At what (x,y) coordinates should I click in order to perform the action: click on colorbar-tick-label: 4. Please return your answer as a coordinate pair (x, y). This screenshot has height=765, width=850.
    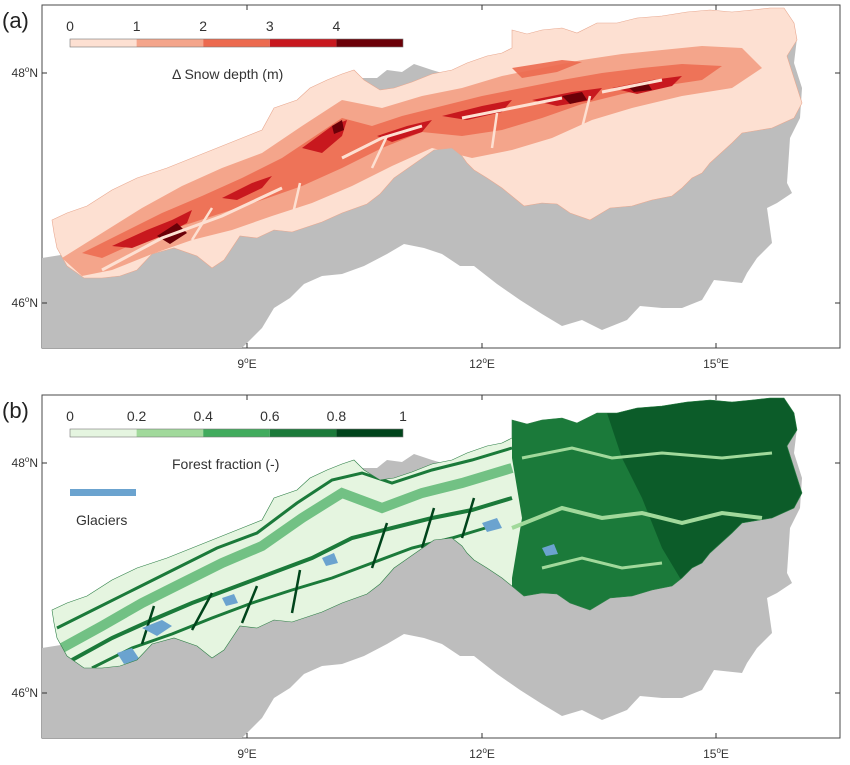
    Looking at the image, I should click on (337, 26).